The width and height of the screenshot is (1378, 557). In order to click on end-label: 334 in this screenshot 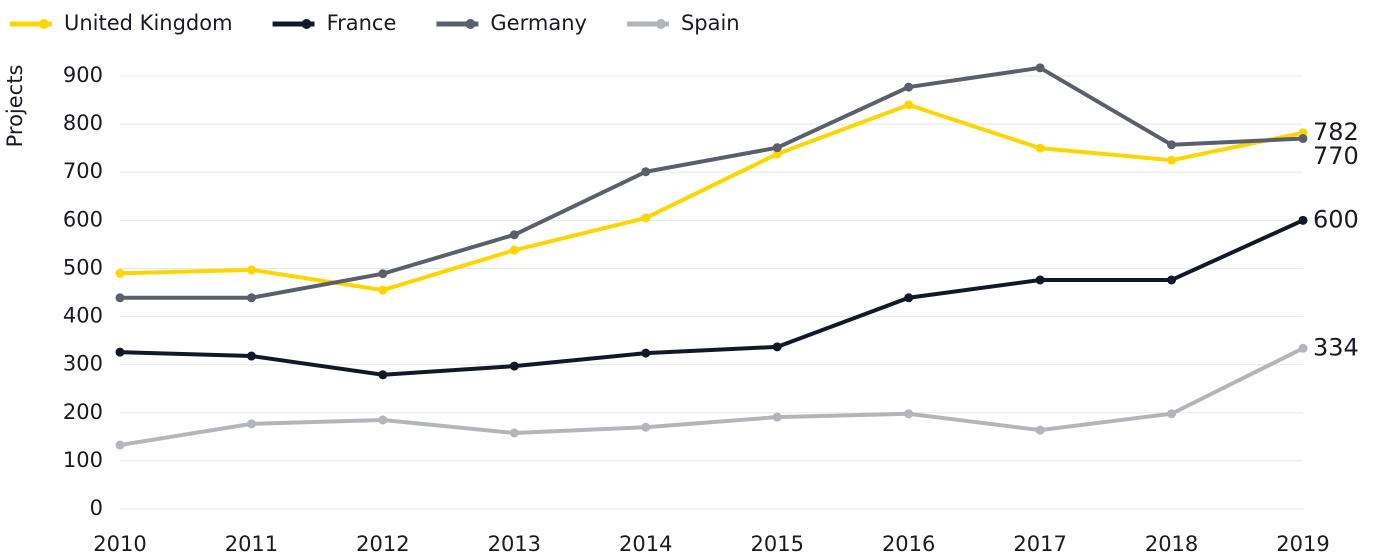, I will do `click(1336, 347)`.